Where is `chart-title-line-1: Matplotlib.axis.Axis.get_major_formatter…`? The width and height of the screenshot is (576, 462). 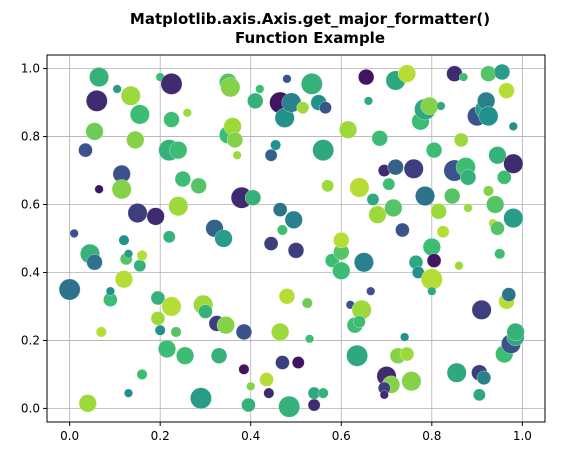
chart-title-line-1: Matplotlib.axis.Axis.get_major_formatter… is located at coordinates (310, 19).